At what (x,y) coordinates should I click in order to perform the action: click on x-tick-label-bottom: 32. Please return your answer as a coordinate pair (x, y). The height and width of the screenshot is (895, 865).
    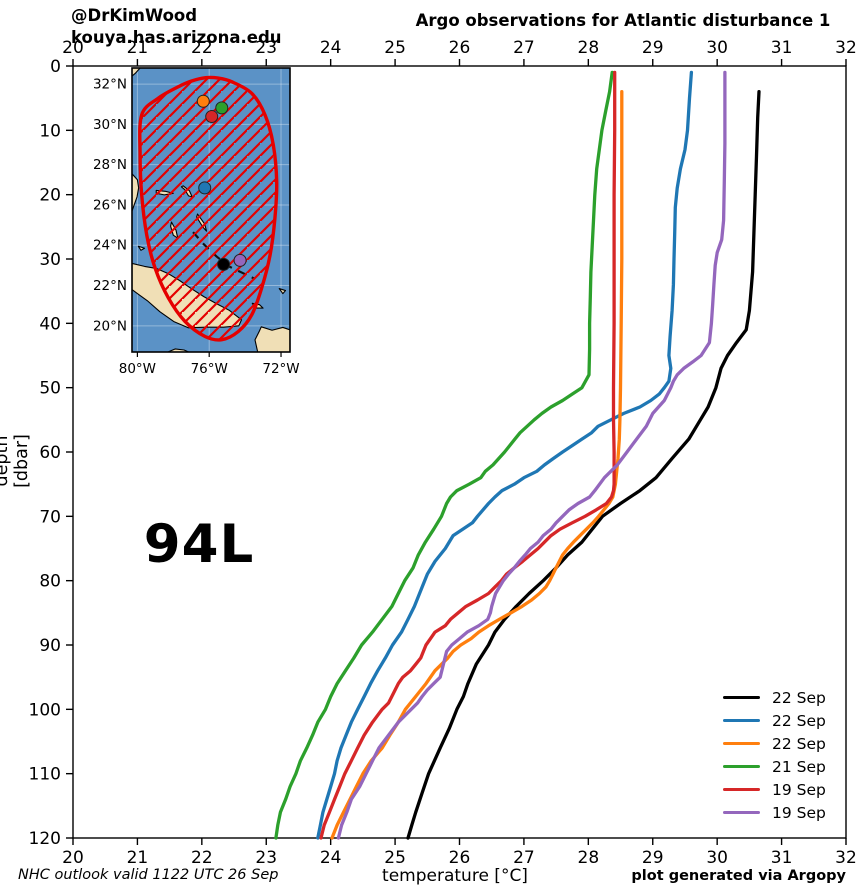
    Looking at the image, I should click on (846, 858).